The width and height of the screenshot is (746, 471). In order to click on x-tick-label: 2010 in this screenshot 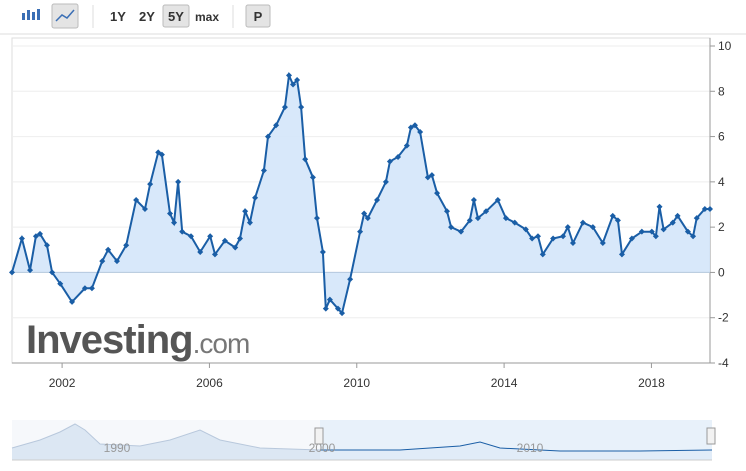, I will do `click(356, 383)`.